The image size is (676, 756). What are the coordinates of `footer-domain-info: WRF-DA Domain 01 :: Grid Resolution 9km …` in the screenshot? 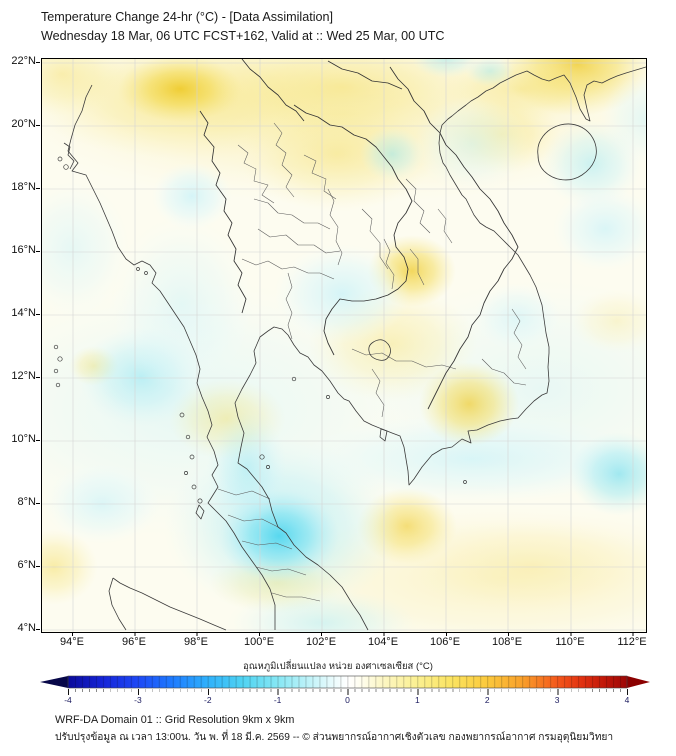 It's located at (175, 720).